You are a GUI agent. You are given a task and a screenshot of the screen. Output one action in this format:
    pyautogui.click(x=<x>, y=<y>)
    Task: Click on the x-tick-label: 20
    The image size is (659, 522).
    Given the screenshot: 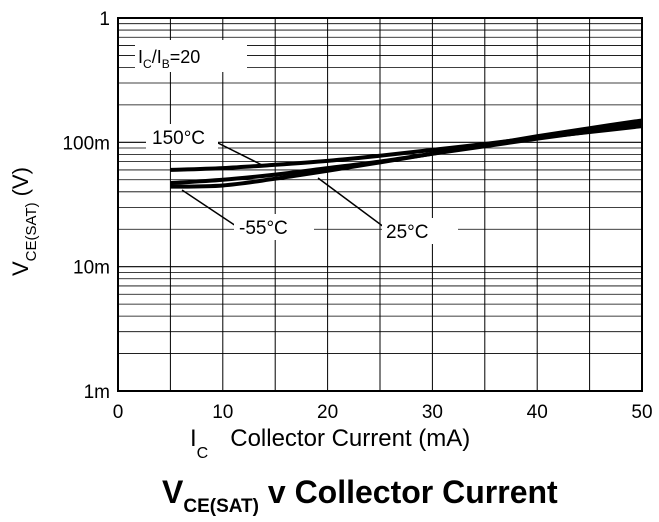 What is the action you would take?
    pyautogui.click(x=327, y=412)
    